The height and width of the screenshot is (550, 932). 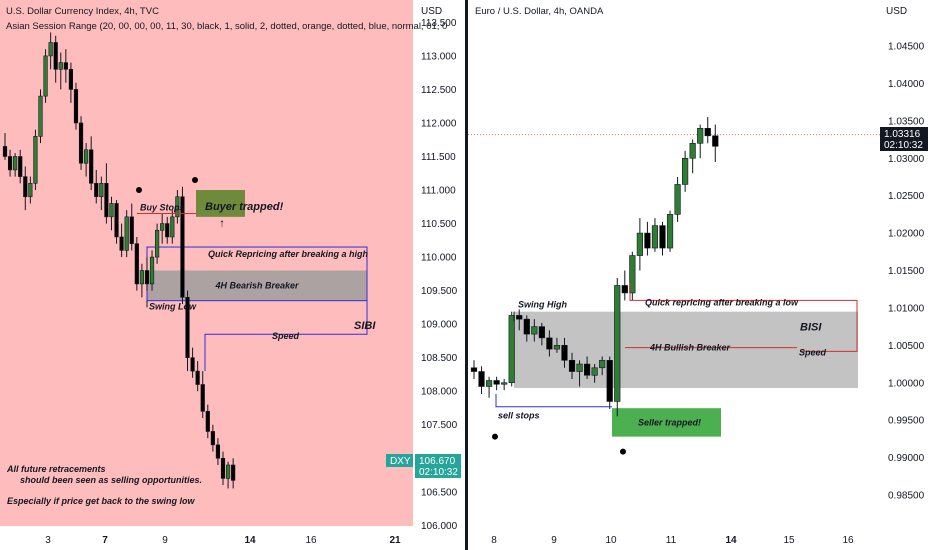 I want to click on eur-bullish-breaker-label: 4H Bullish Breaker, so click(x=690, y=348).